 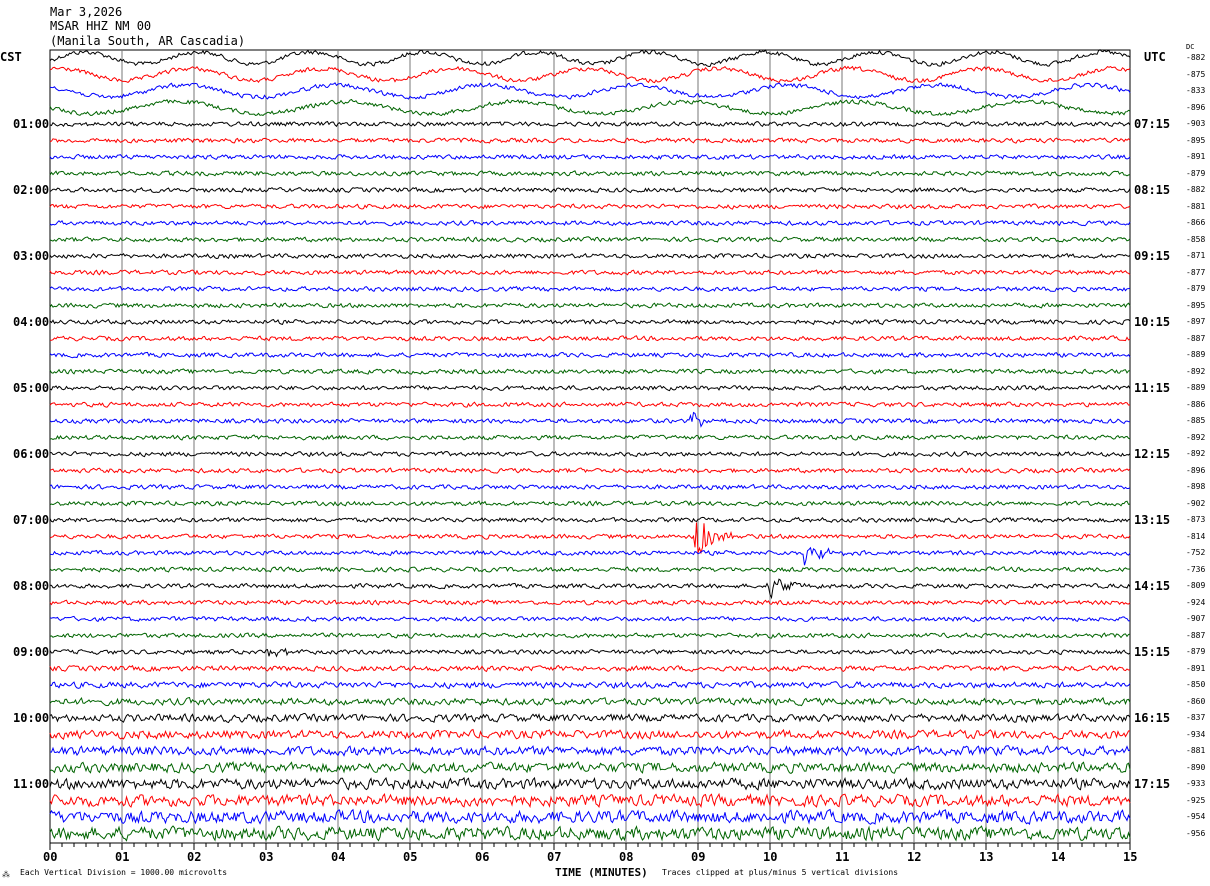 I want to click on right-timezone: UTC, so click(x=1155, y=57).